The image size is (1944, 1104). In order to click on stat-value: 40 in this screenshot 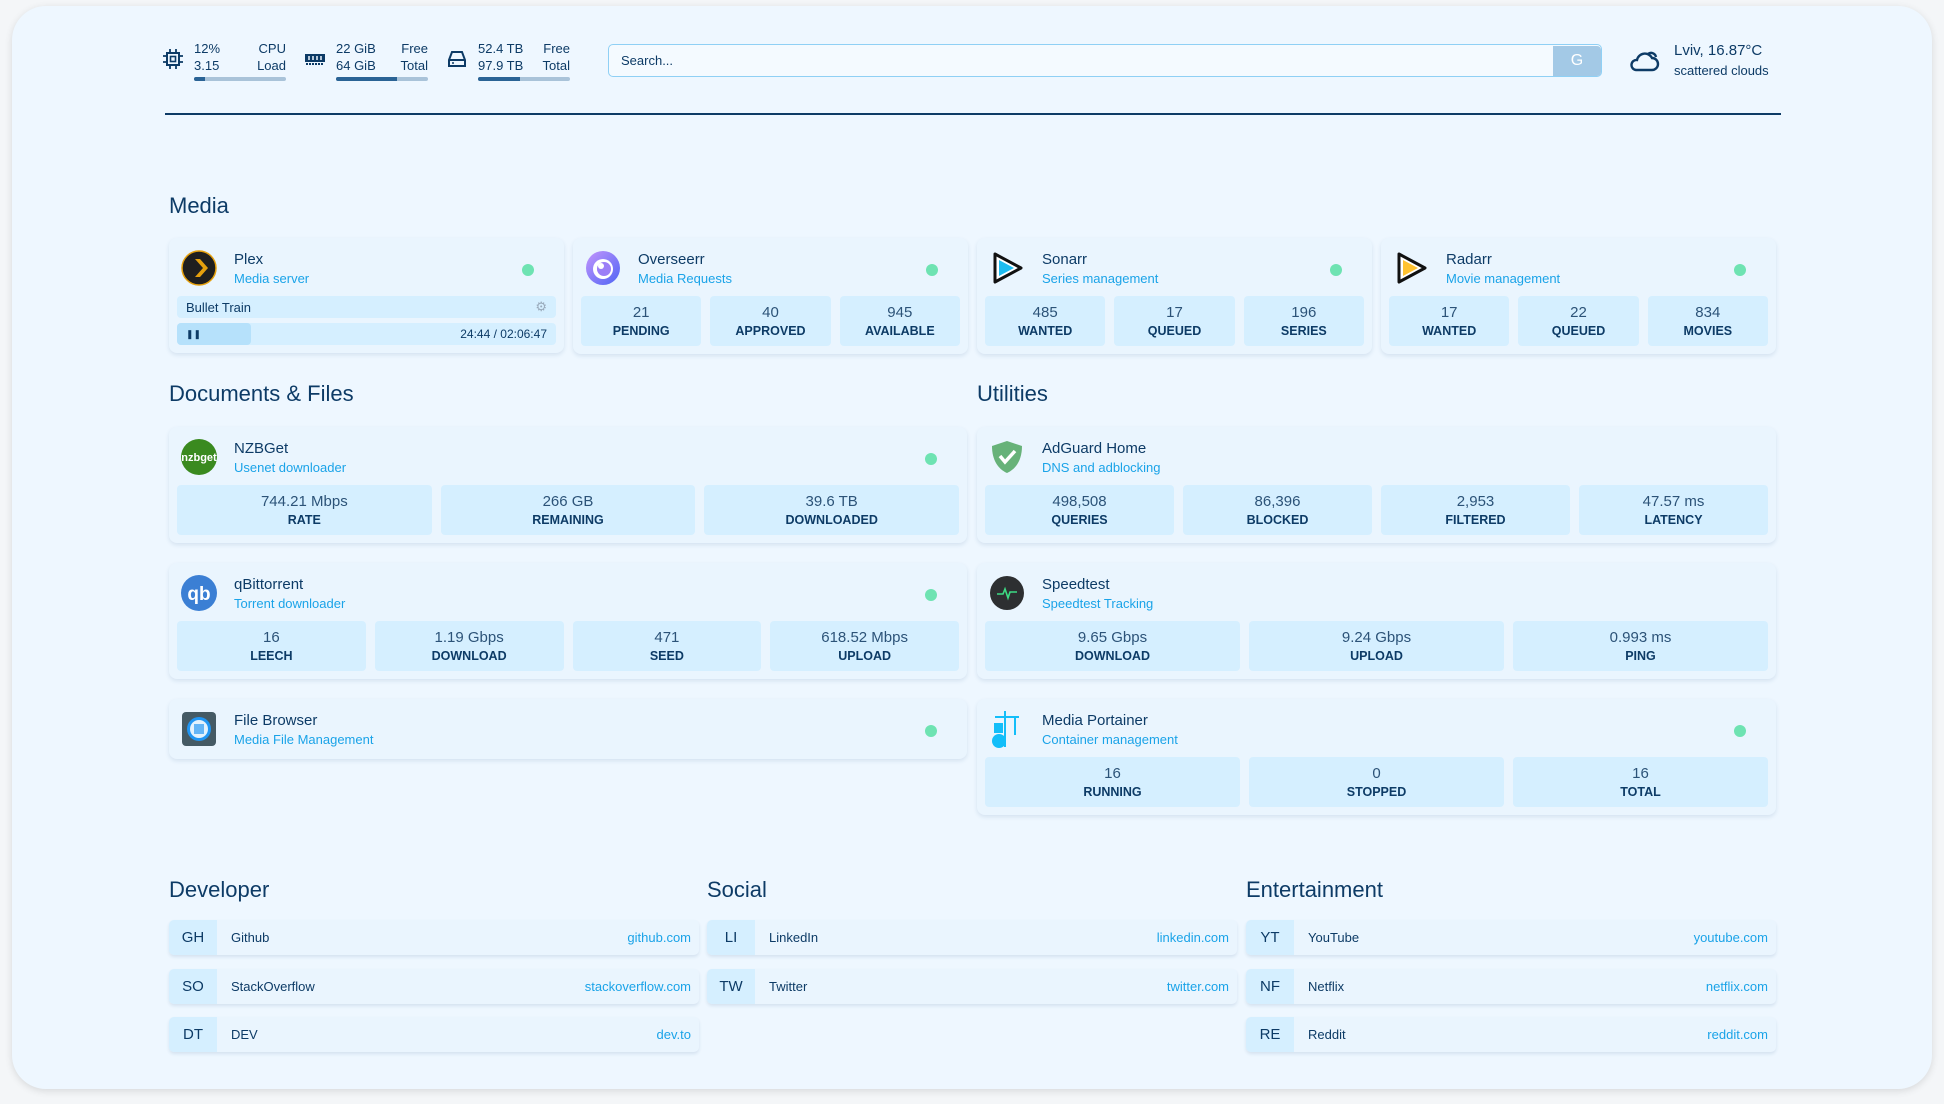, I will do `click(770, 312)`.